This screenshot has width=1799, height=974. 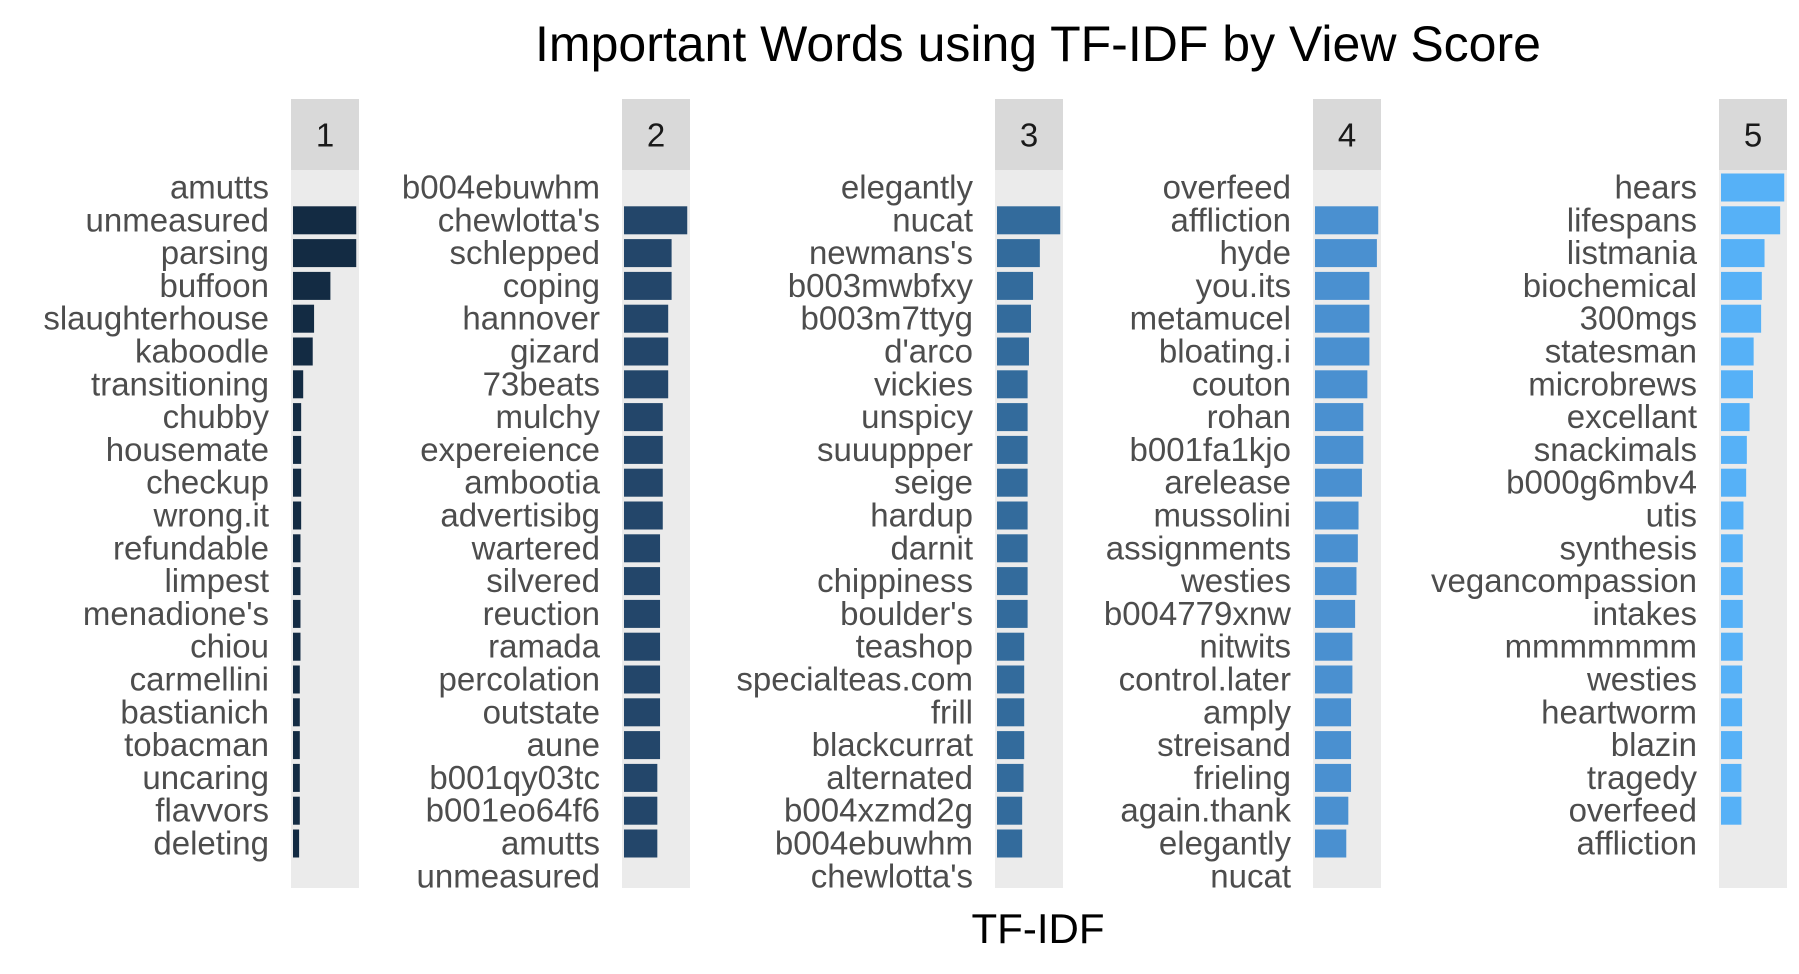 What do you see at coordinates (1753, 135) in the screenshot?
I see `facet-strip-label: 5` at bounding box center [1753, 135].